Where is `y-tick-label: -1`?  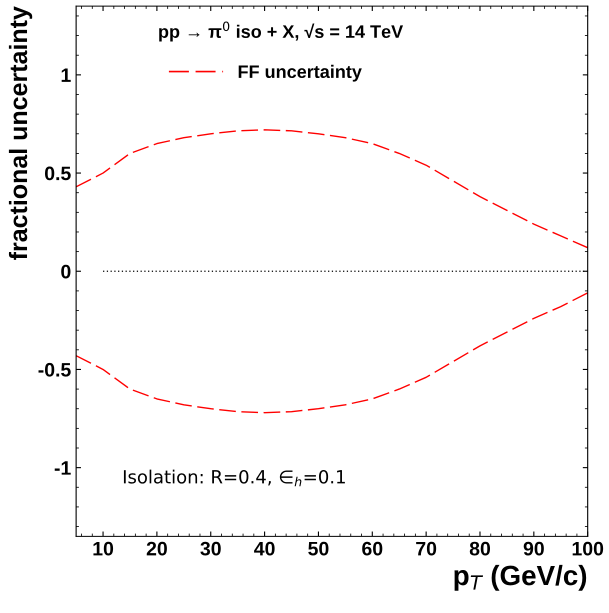 y-tick-label: -1 is located at coordinates (62, 468).